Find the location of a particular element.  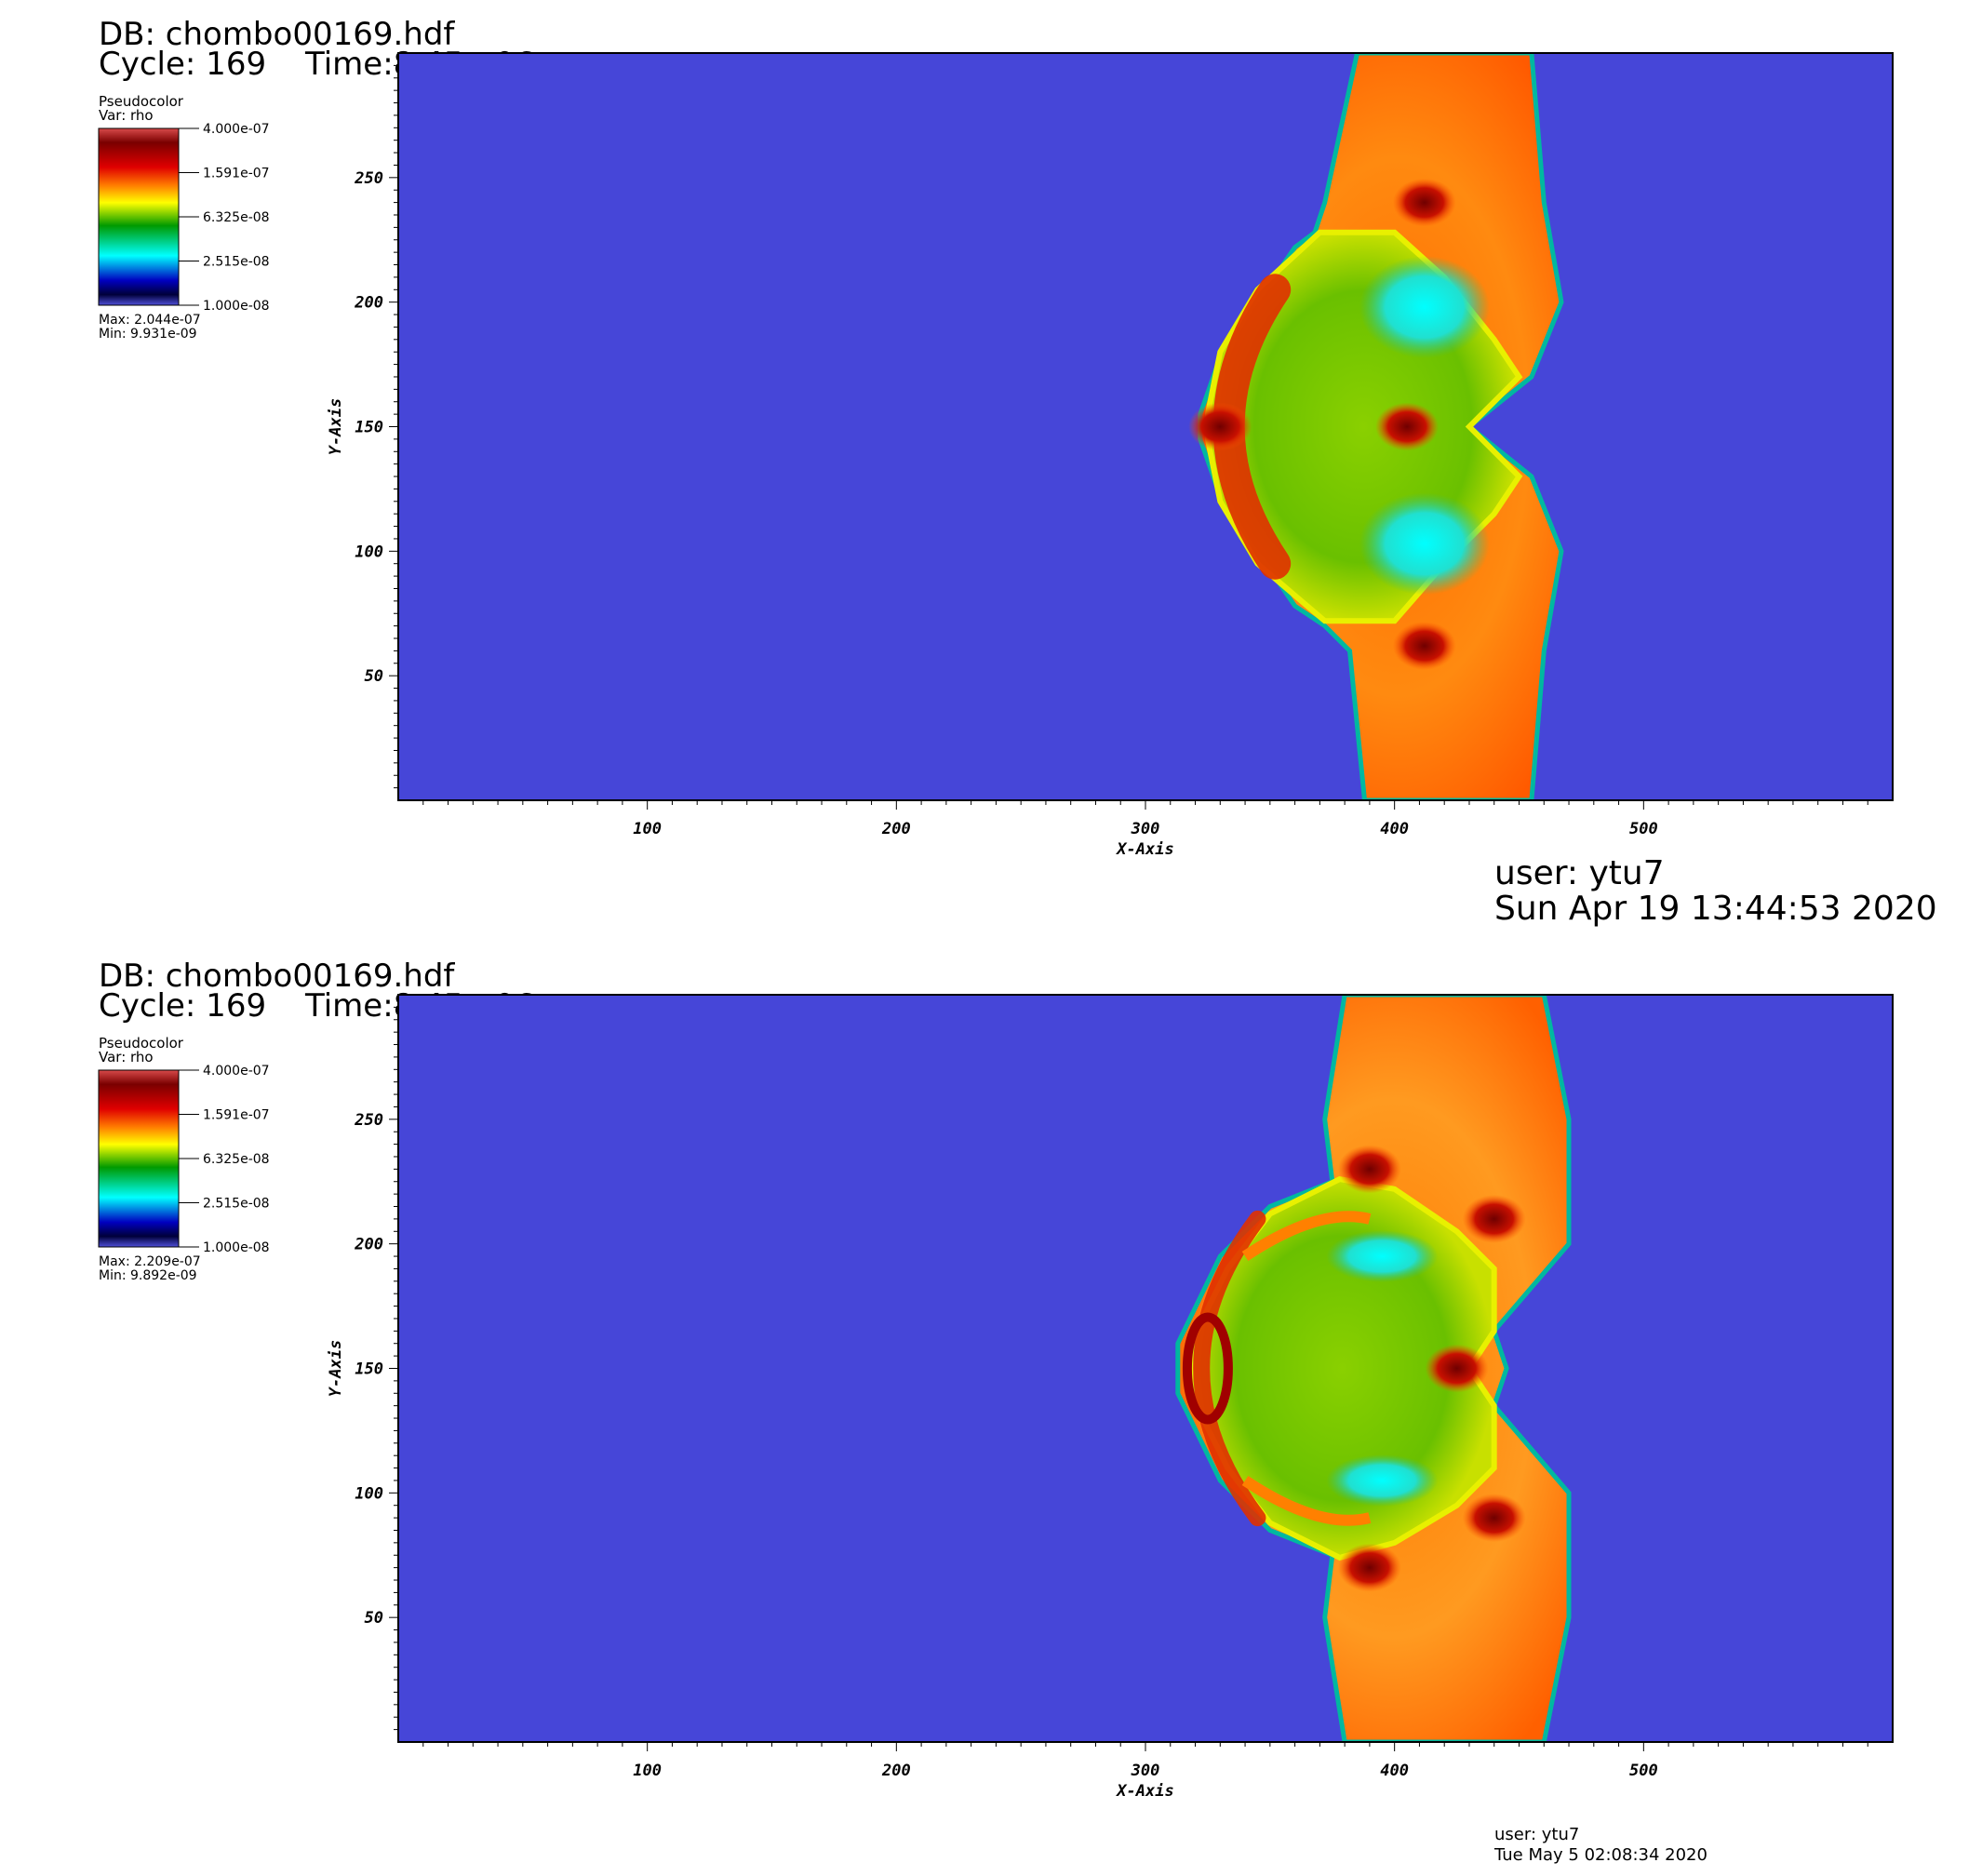

date-label: Tue May 5 02:08:34 2020 is located at coordinates (1600, 1855).